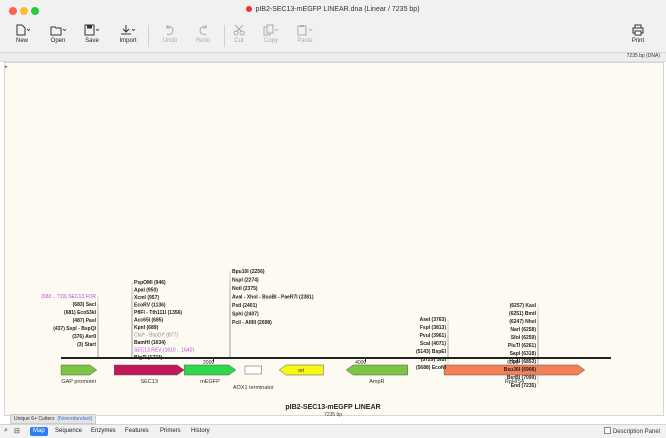 The width and height of the screenshot is (666, 438). What do you see at coordinates (638, 30) in the screenshot?
I see `printer-icon` at bounding box center [638, 30].